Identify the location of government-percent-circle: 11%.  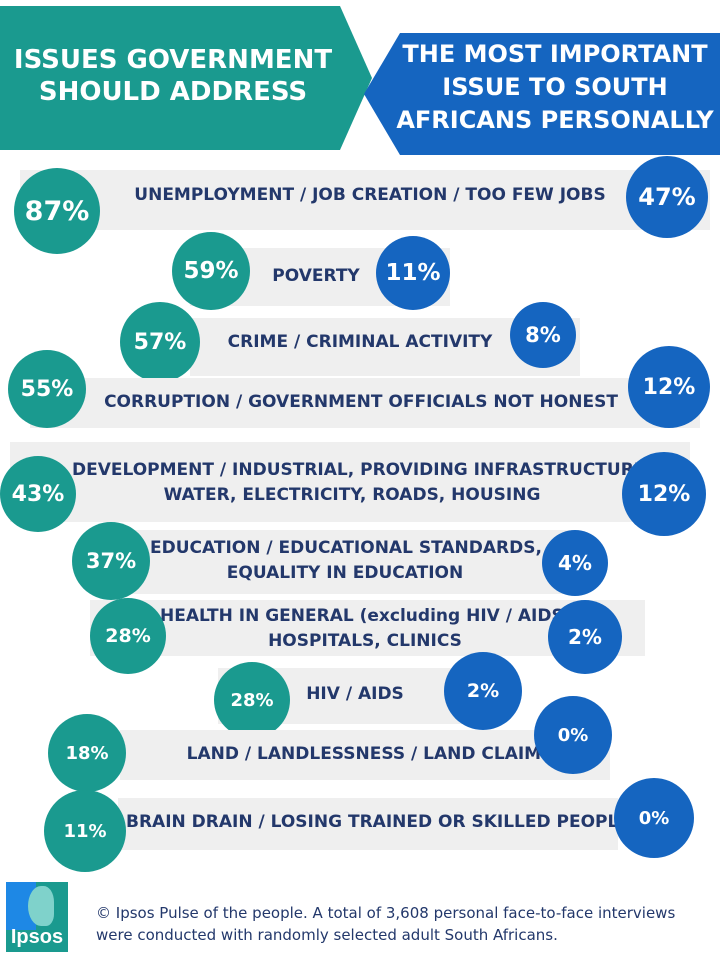
(85, 831).